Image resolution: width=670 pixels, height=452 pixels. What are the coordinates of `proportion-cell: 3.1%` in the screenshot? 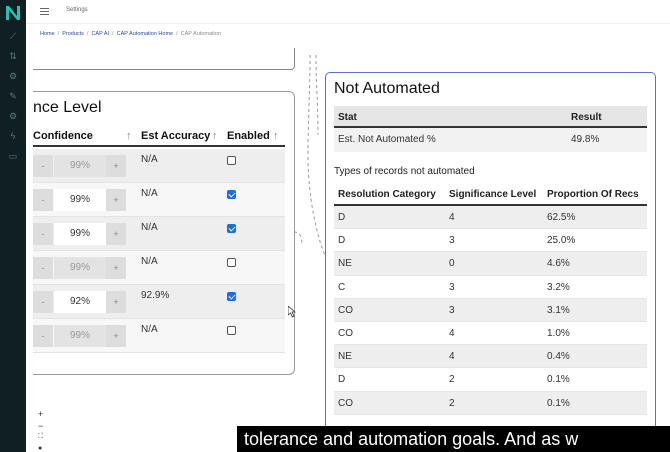 It's located at (558, 310).